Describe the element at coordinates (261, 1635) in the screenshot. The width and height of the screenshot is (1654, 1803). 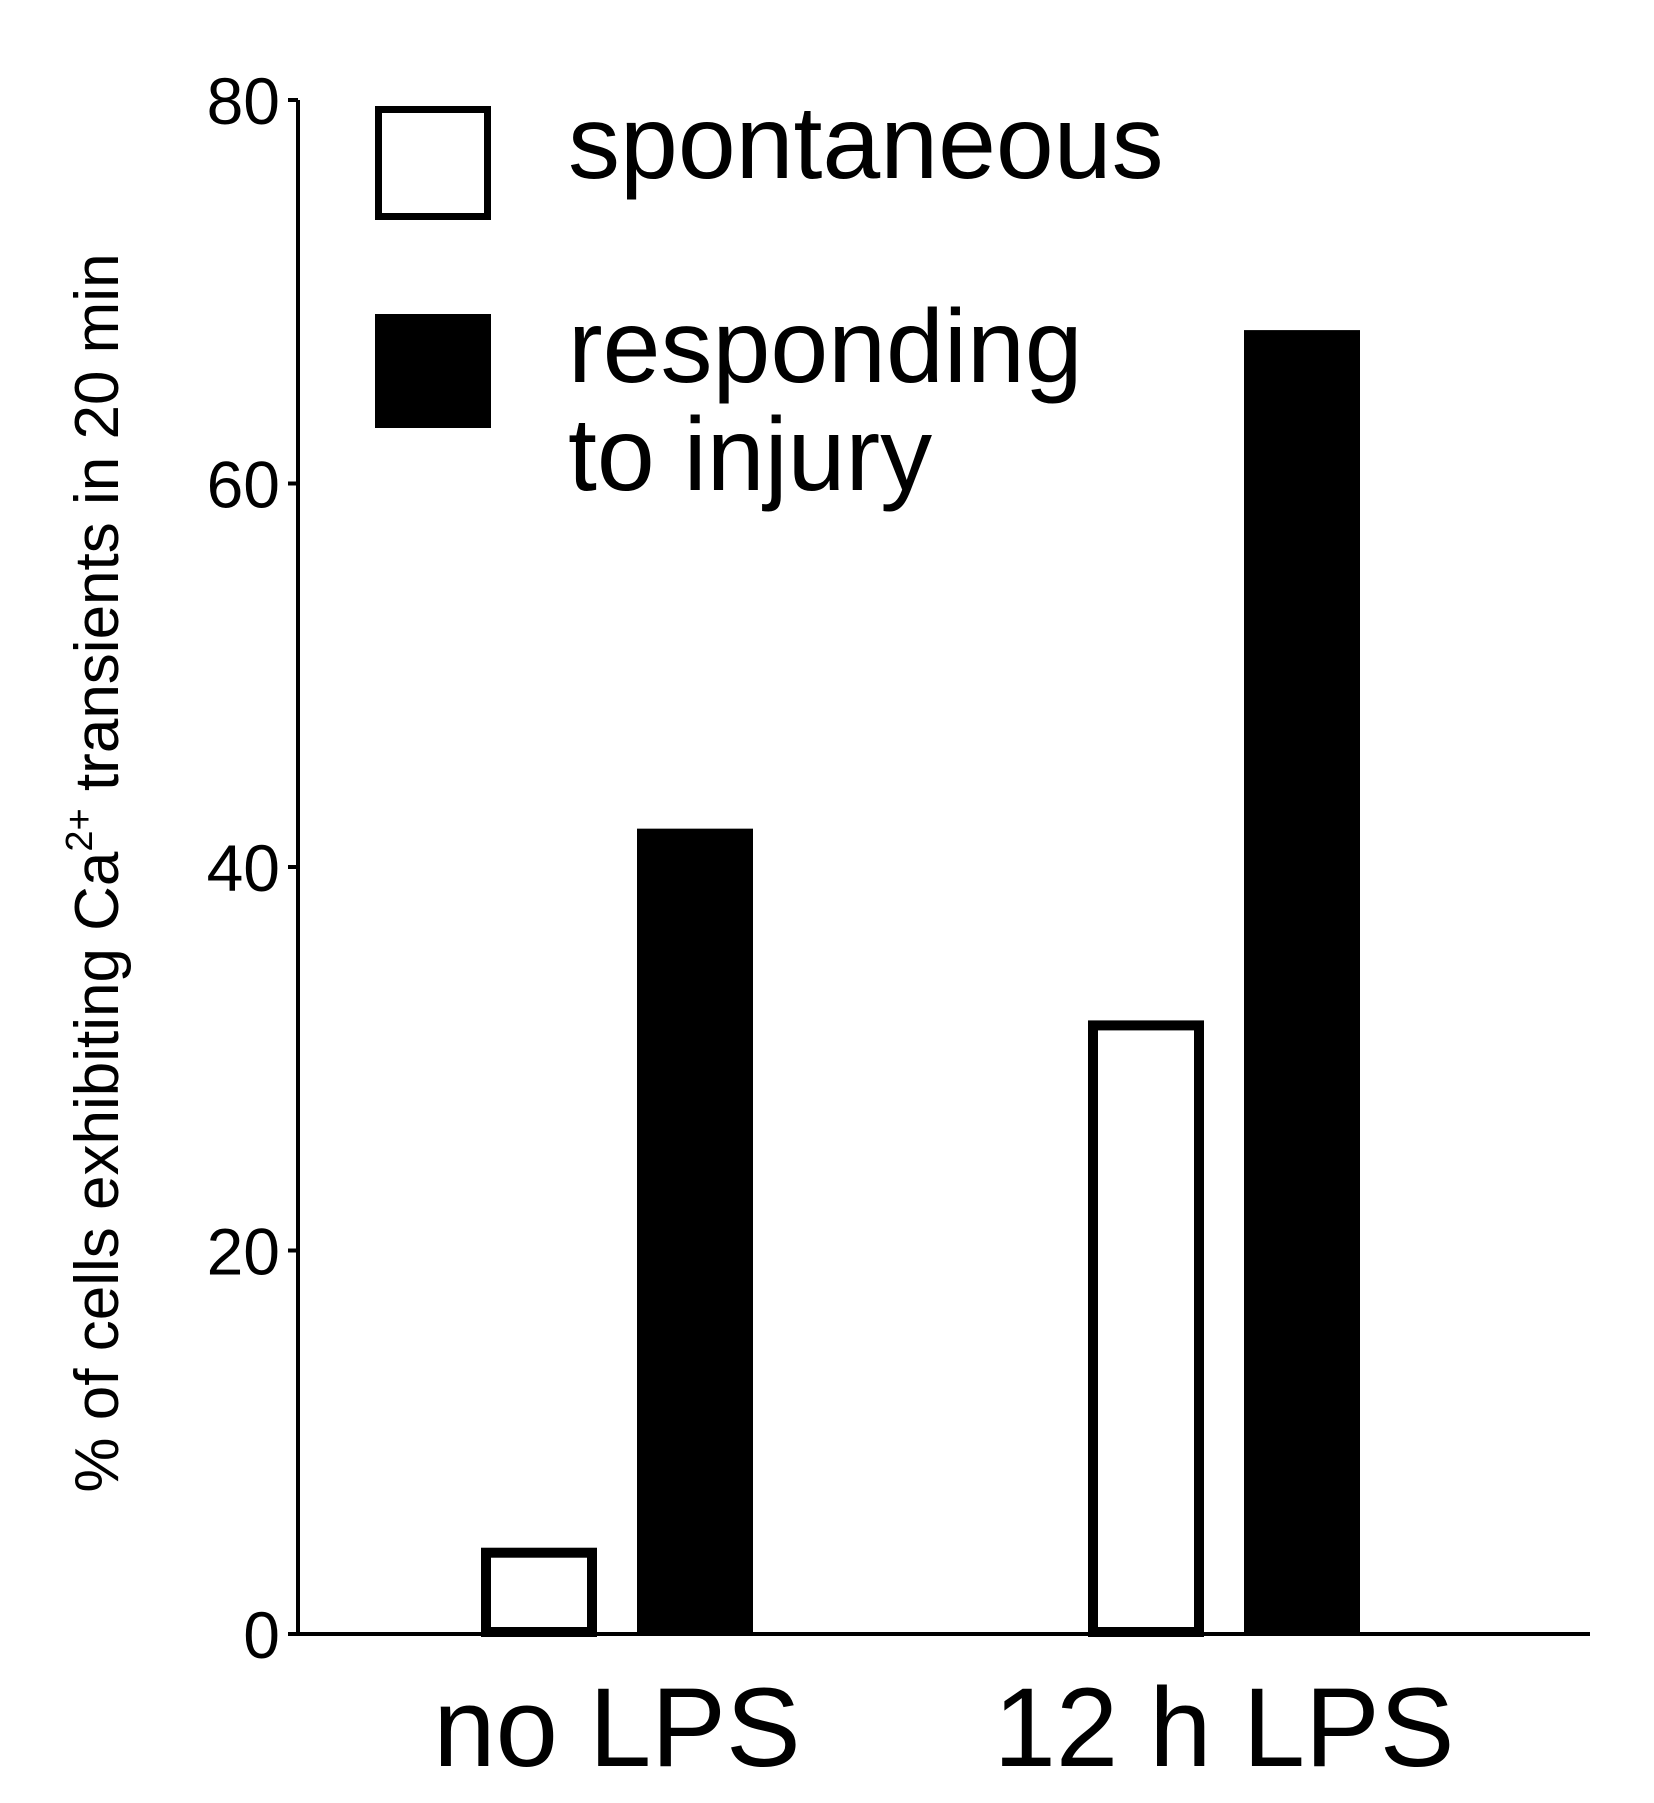
I see `y-tick-label: 0` at that location.